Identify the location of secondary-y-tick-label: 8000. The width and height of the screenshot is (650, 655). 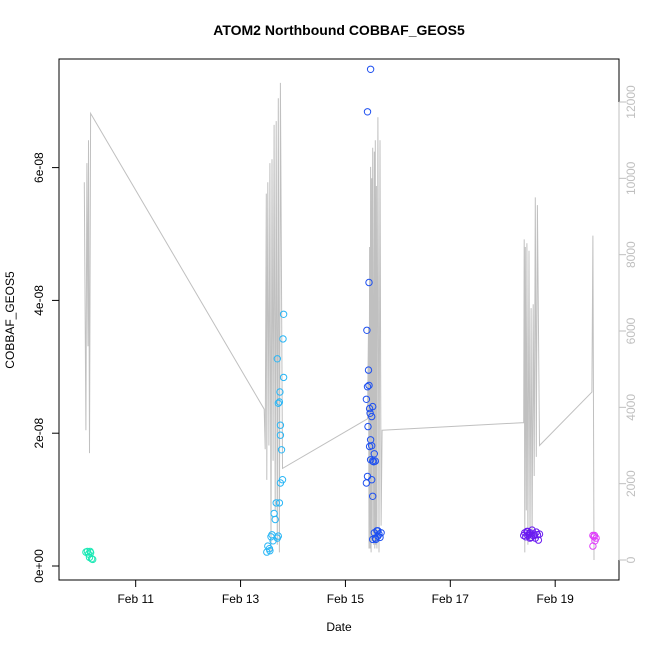
(631, 254).